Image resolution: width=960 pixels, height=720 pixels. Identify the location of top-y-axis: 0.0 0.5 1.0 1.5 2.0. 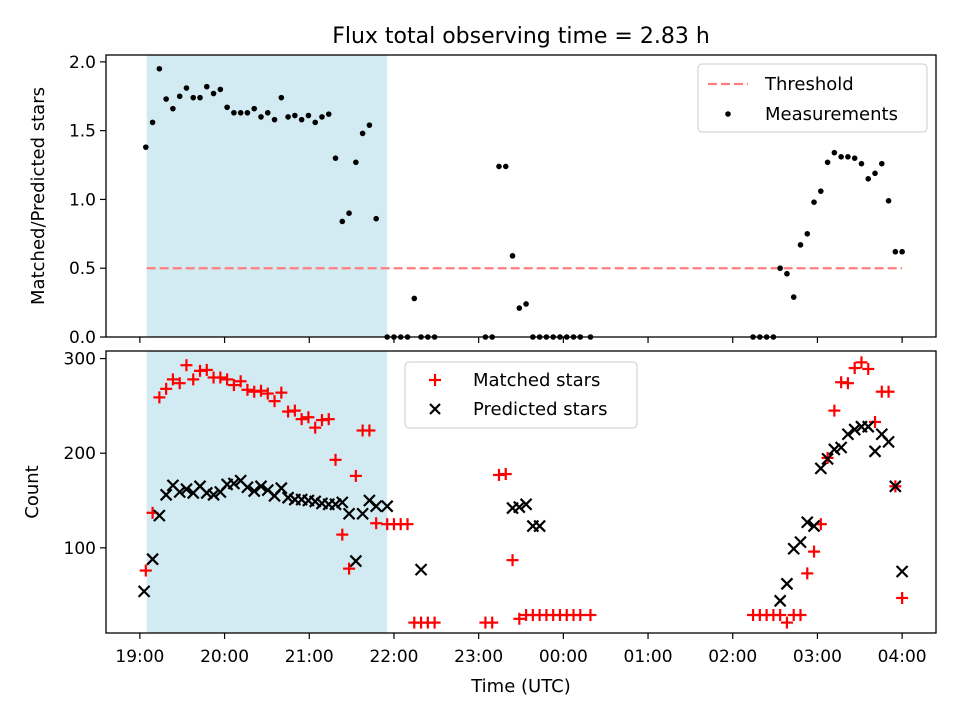
(87, 200).